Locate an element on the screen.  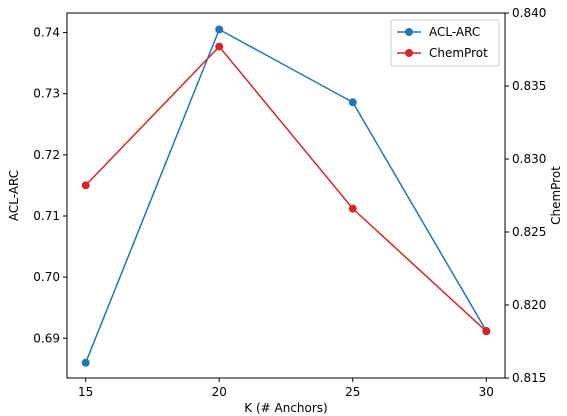
x-axis-label: K (# Anchors) is located at coordinates (285, 408).